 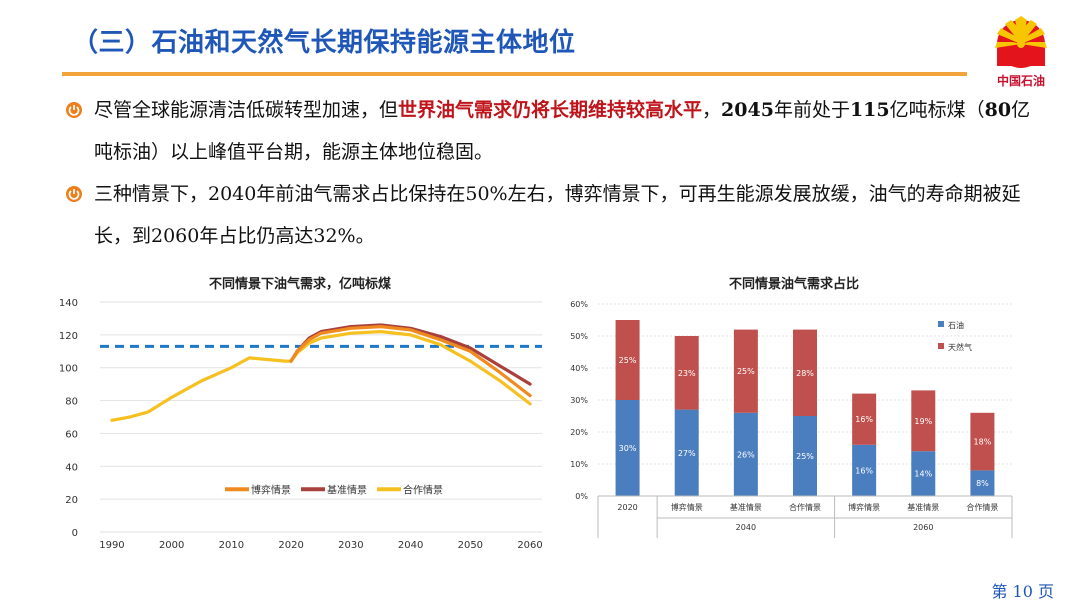 What do you see at coordinates (75, 533) in the screenshot?
I see `y-tick-label: 0` at bounding box center [75, 533].